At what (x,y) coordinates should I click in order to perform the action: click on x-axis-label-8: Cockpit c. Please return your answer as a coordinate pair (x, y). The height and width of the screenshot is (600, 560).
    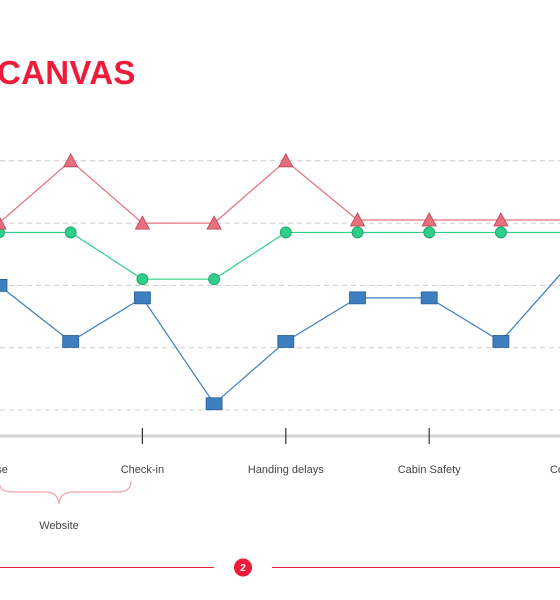
    Looking at the image, I should click on (555, 470).